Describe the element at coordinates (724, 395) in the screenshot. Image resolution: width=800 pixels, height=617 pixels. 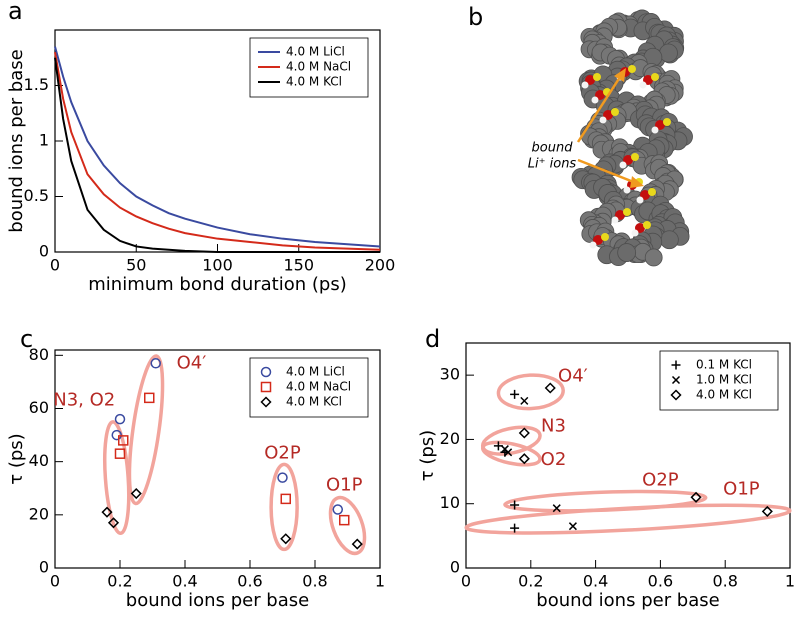
I see `legend-label: 4.0 M KCl` at that location.